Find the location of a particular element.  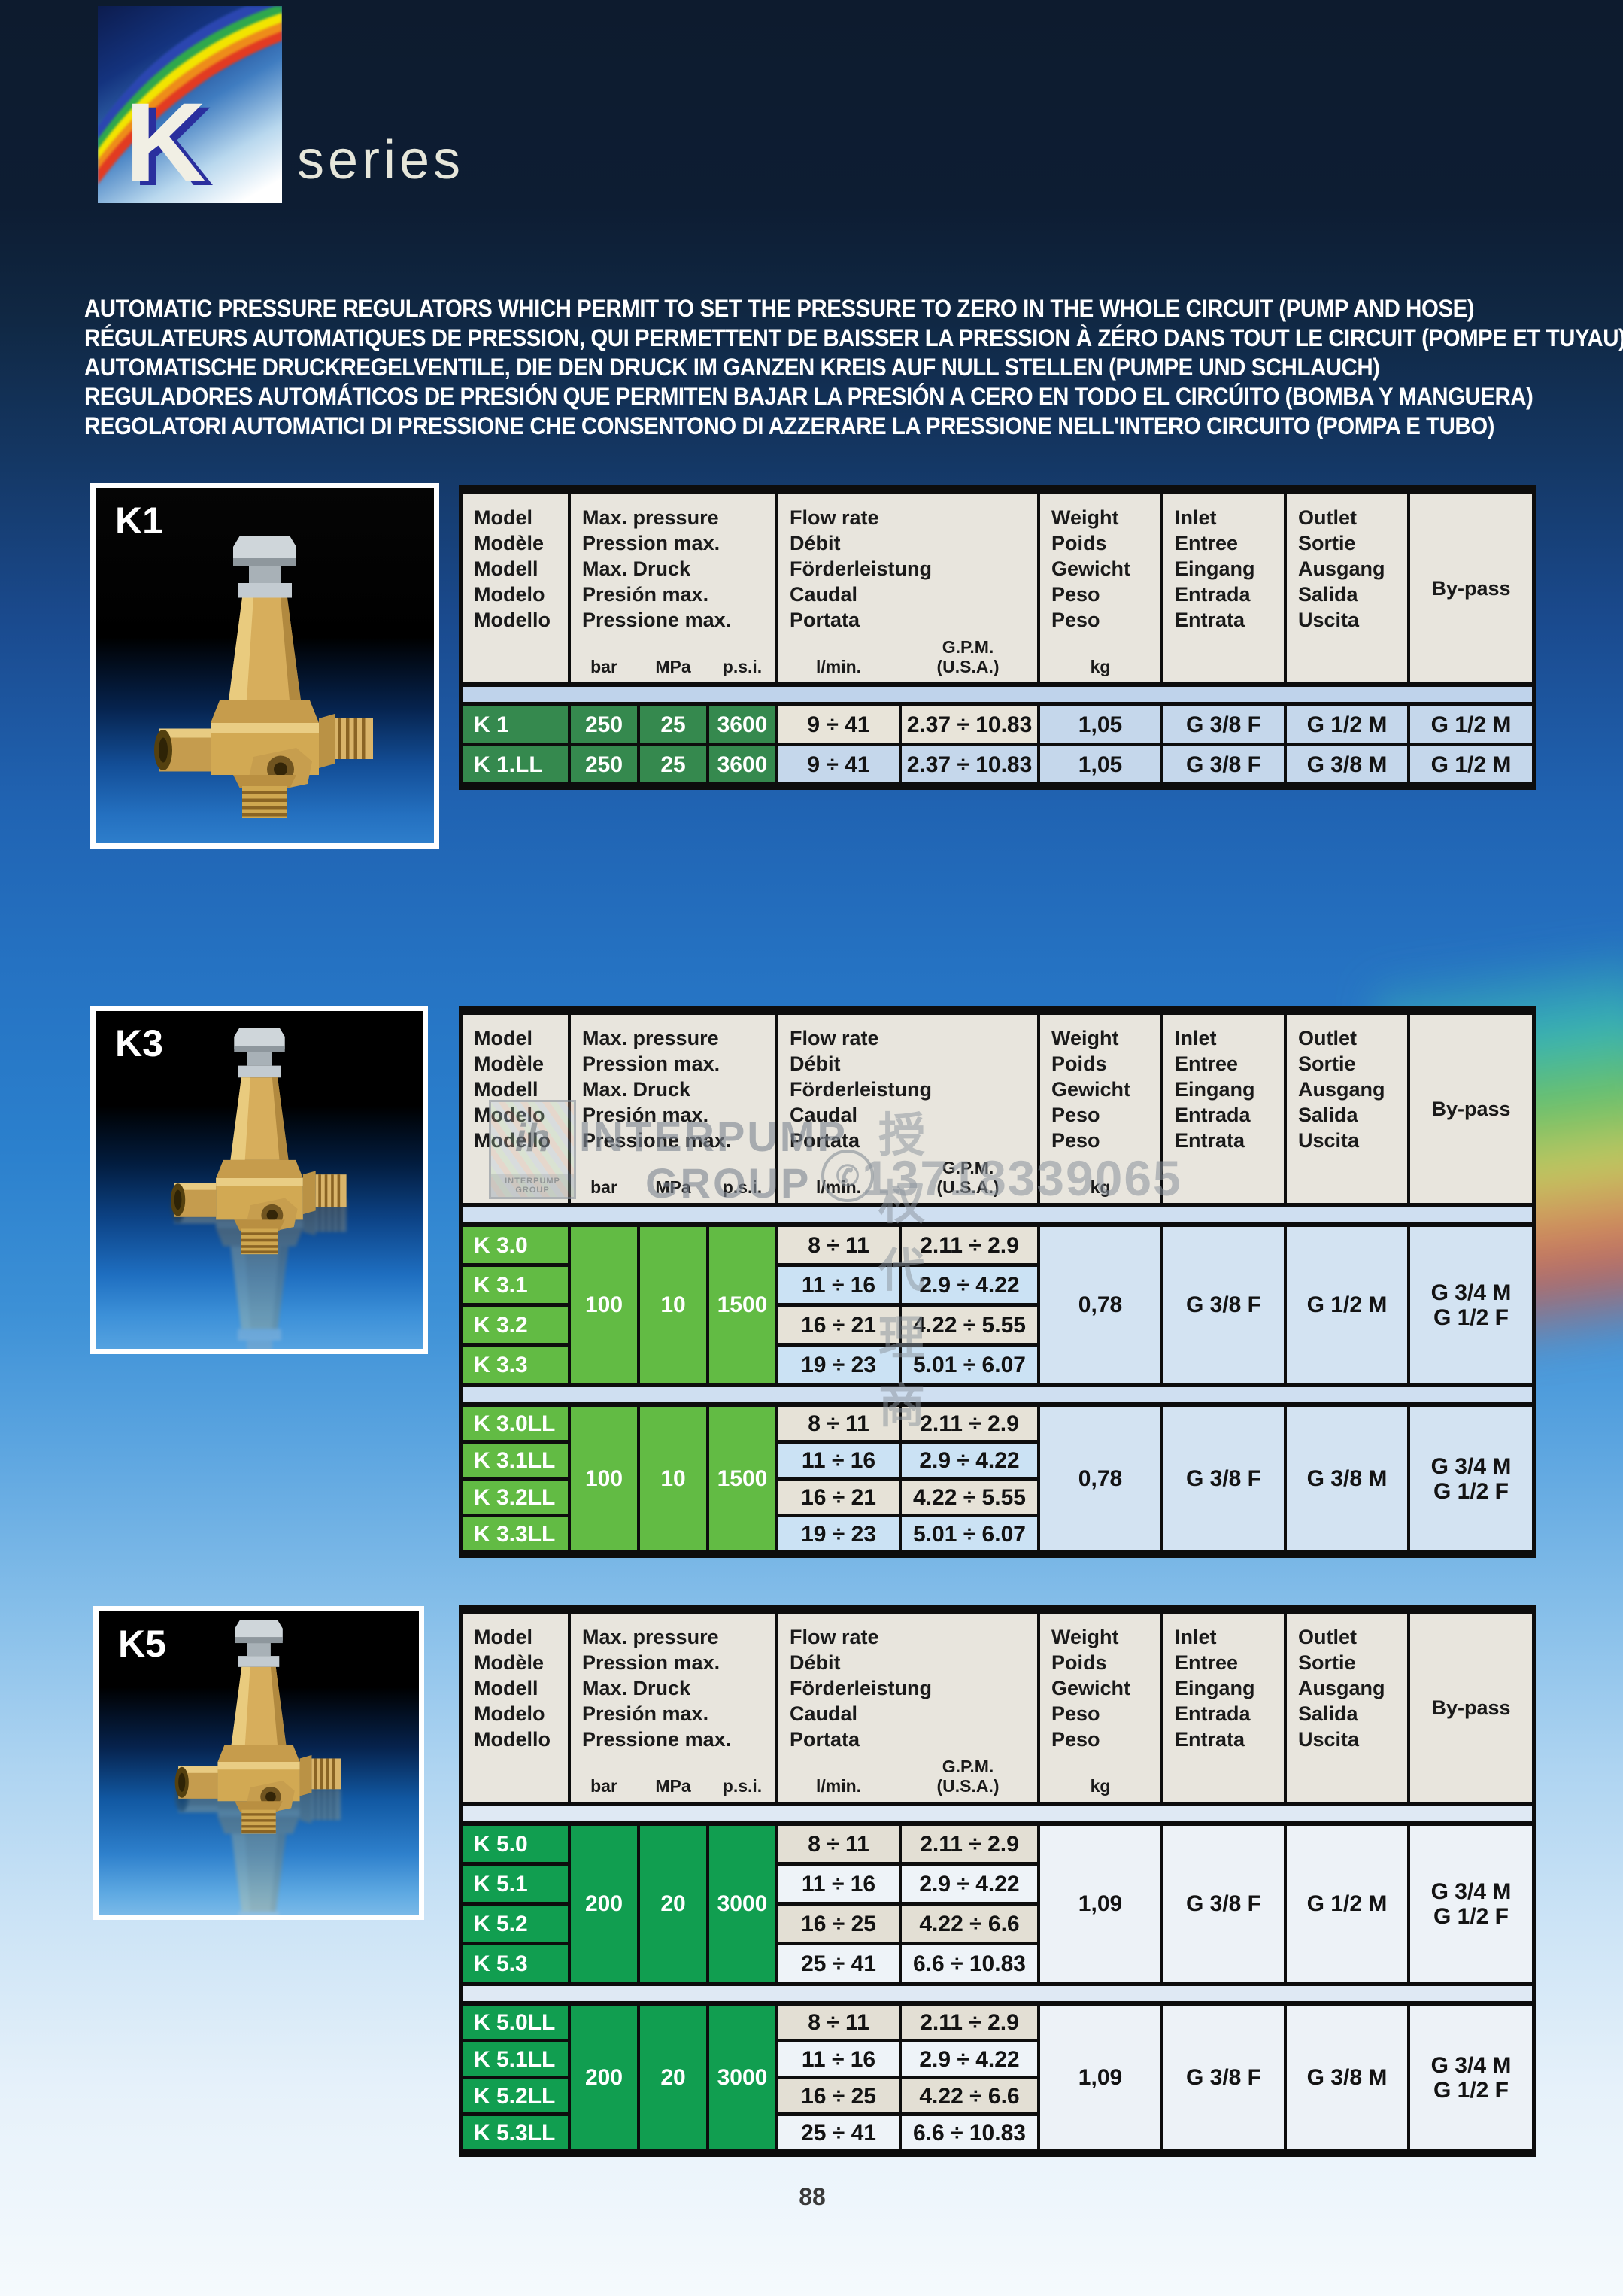

cell-flow: 4.22 ÷ 5.55 is located at coordinates (970, 1325).